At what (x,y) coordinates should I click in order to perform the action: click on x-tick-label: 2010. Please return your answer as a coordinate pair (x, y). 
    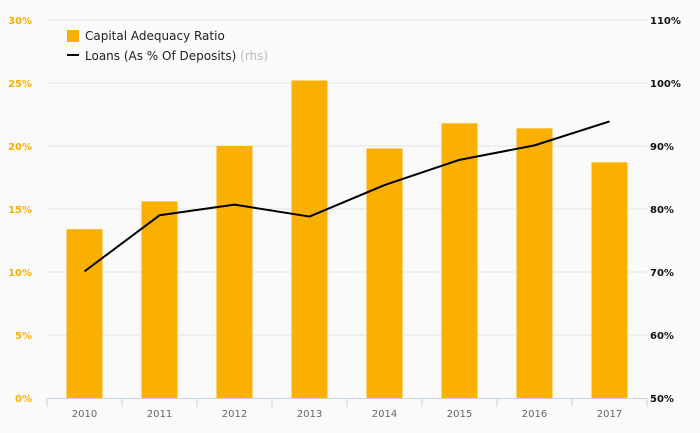
    Looking at the image, I should click on (84, 414).